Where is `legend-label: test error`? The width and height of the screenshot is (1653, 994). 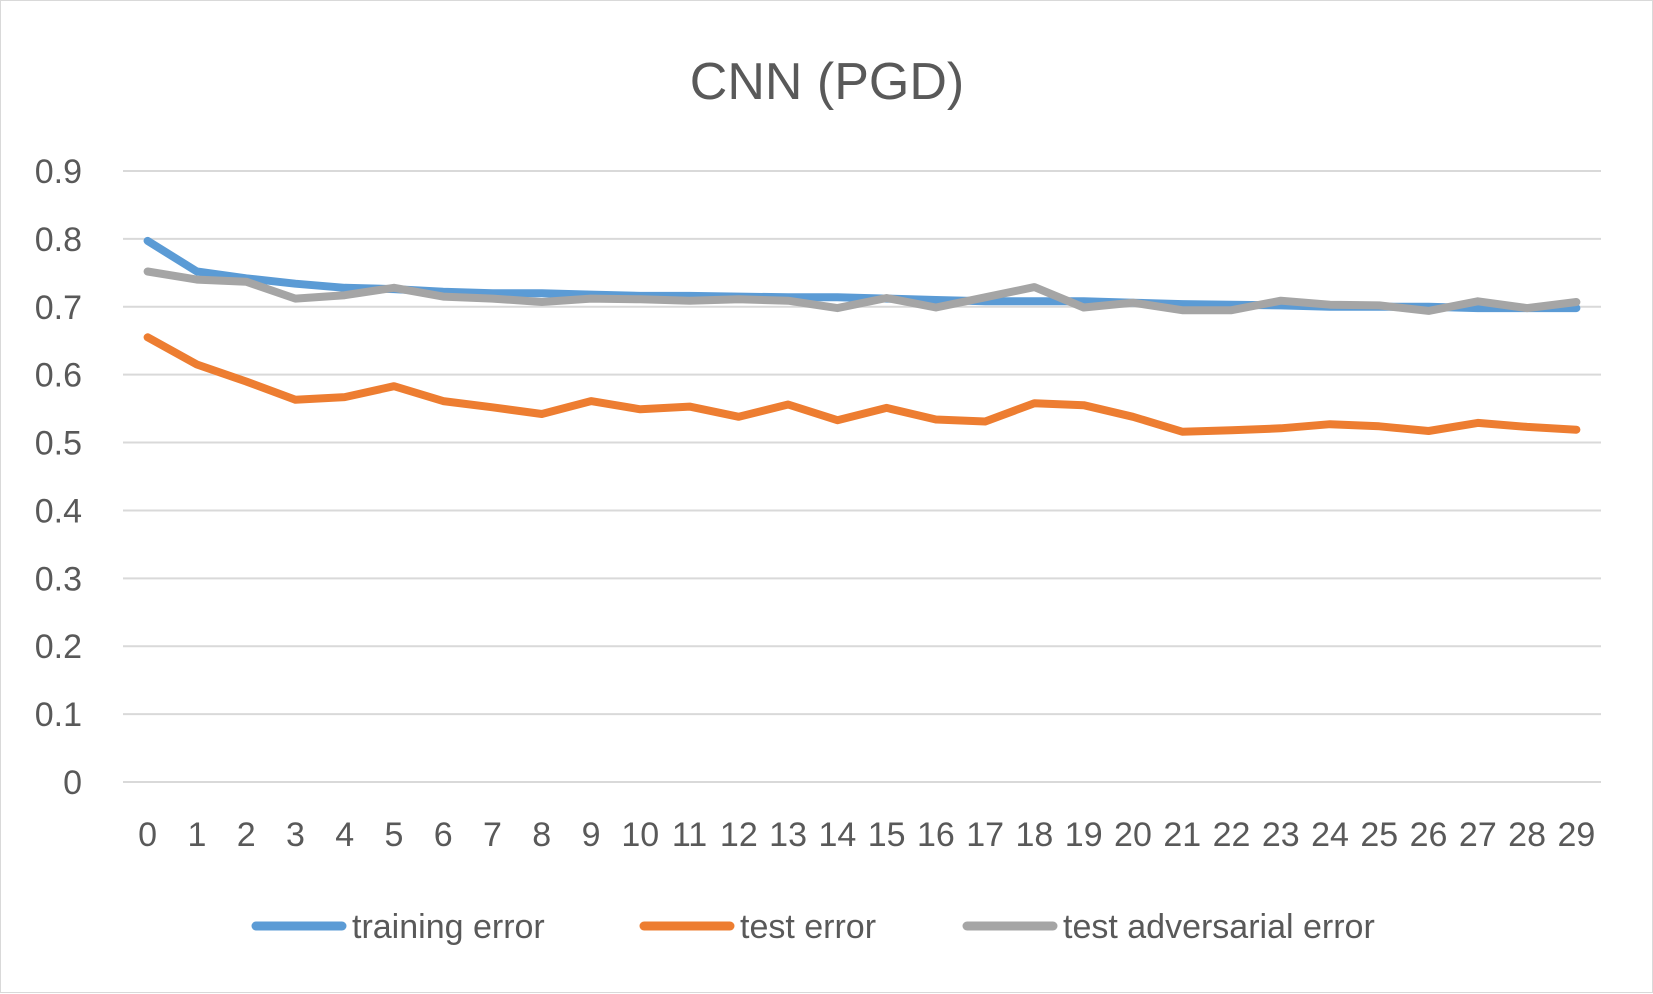 legend-label: test error is located at coordinates (808, 927).